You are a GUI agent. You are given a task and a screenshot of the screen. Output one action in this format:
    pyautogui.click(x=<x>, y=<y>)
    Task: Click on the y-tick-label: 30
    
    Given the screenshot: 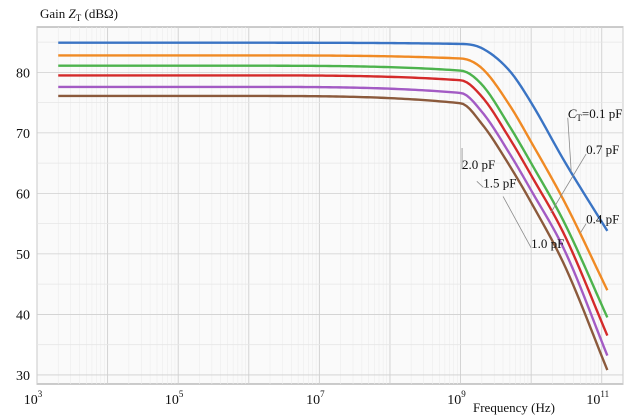 What is the action you would take?
    pyautogui.click(x=23, y=376)
    